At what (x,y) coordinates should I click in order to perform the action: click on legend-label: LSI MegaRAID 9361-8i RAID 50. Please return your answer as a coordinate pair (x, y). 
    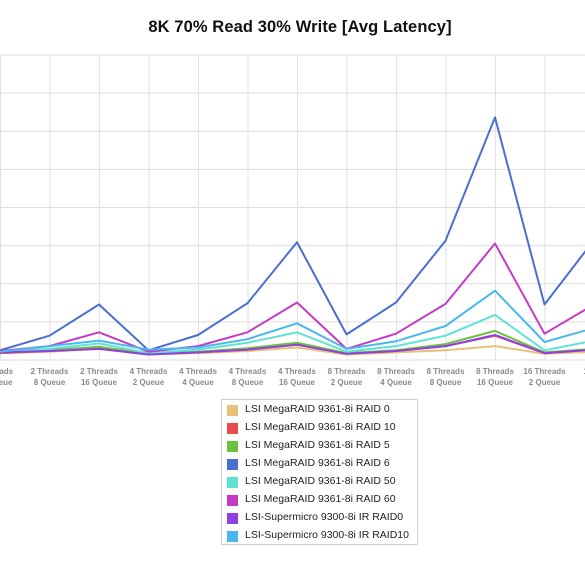
    Looking at the image, I should click on (320, 481).